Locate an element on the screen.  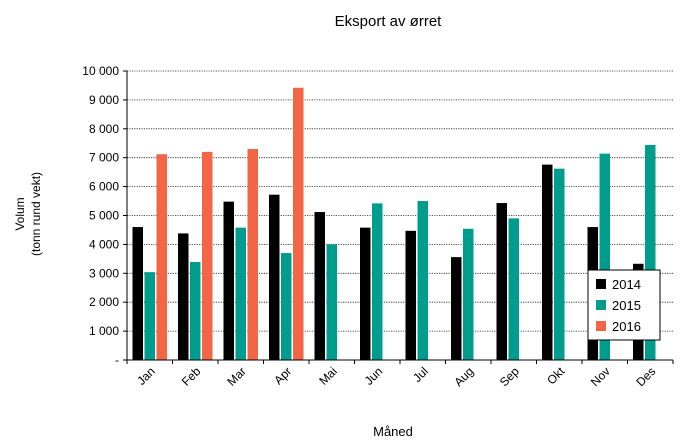
bar-2015-mar is located at coordinates (240, 293).